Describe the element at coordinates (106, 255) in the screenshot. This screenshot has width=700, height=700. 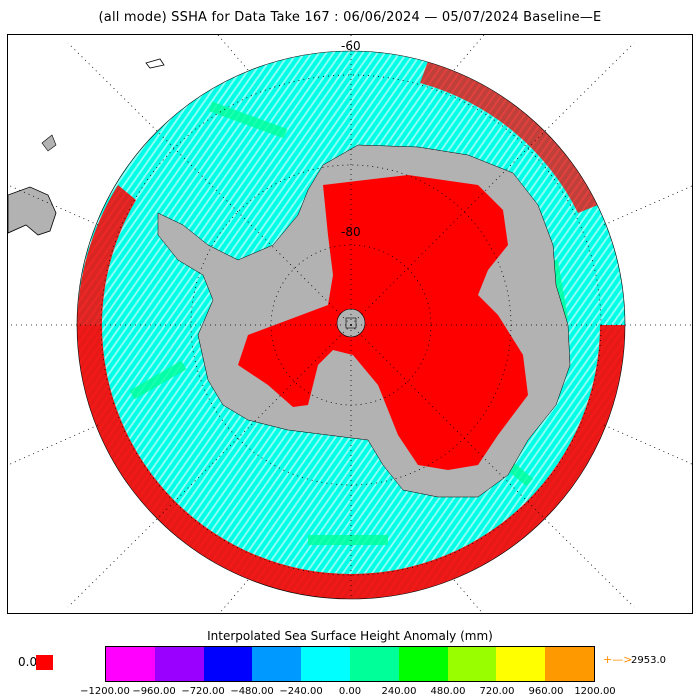
I see `outer-ring-west` at that location.